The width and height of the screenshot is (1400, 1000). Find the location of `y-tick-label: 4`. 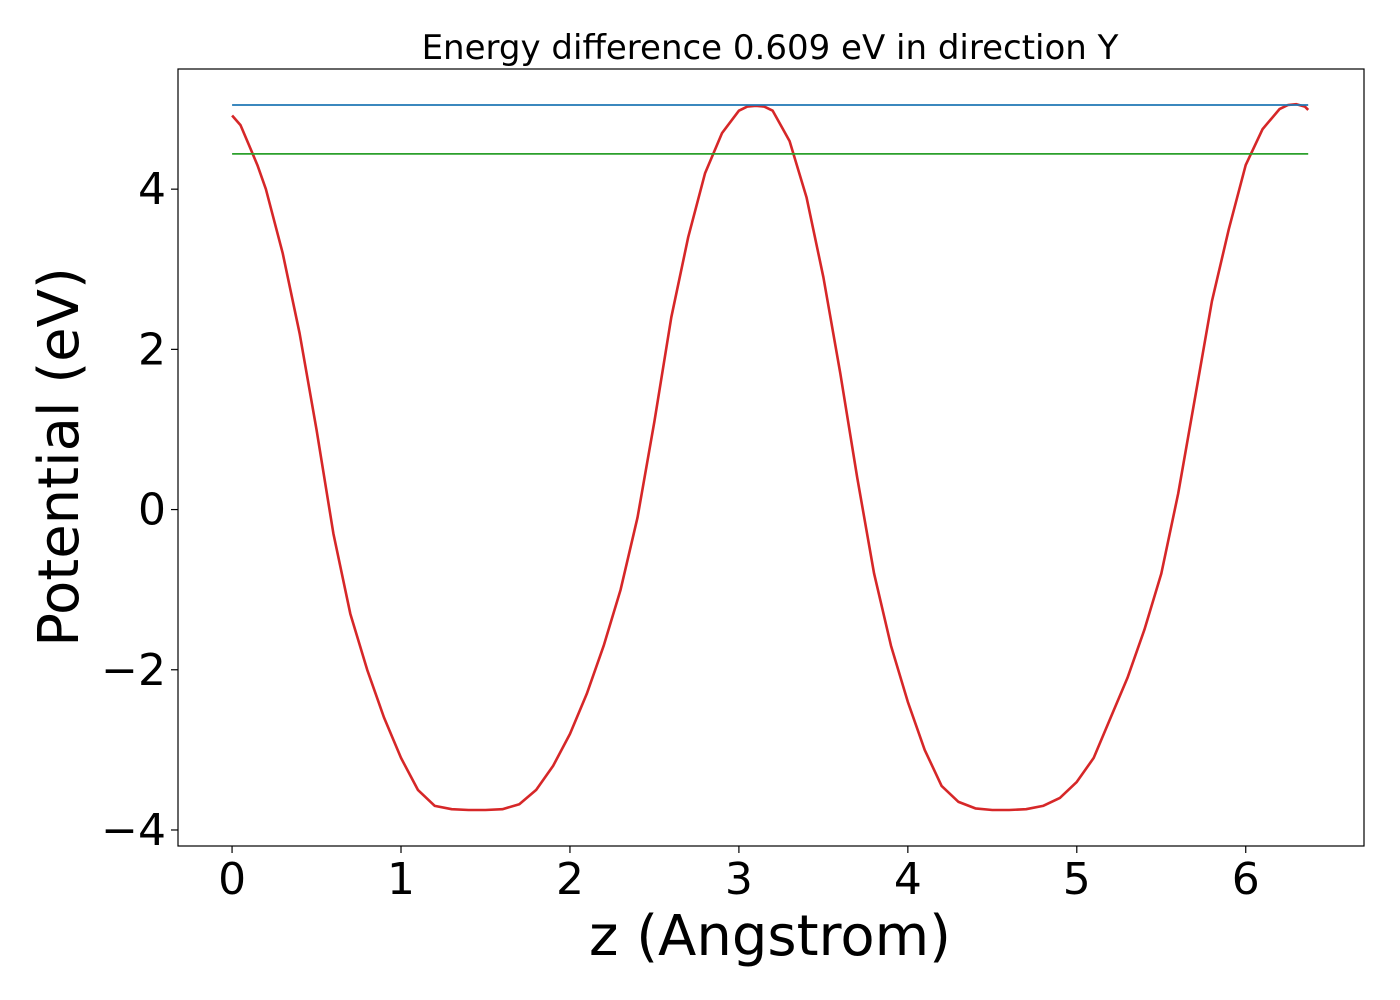

y-tick-label: 4 is located at coordinates (152, 189).